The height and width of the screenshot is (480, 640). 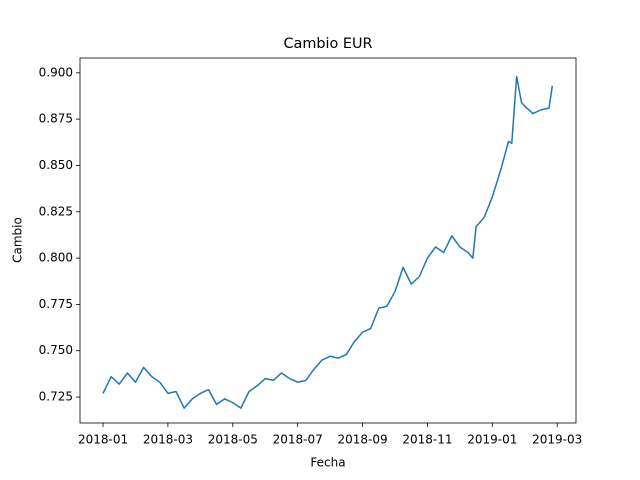 What do you see at coordinates (56, 397) in the screenshot?
I see `y-tick-label: 0.725` at bounding box center [56, 397].